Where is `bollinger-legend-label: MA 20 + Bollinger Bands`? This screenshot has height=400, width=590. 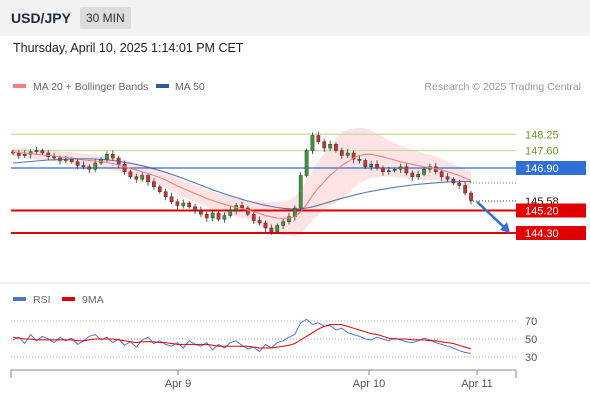
bollinger-legend-label: MA 20 + Bollinger Bands is located at coordinates (90, 87).